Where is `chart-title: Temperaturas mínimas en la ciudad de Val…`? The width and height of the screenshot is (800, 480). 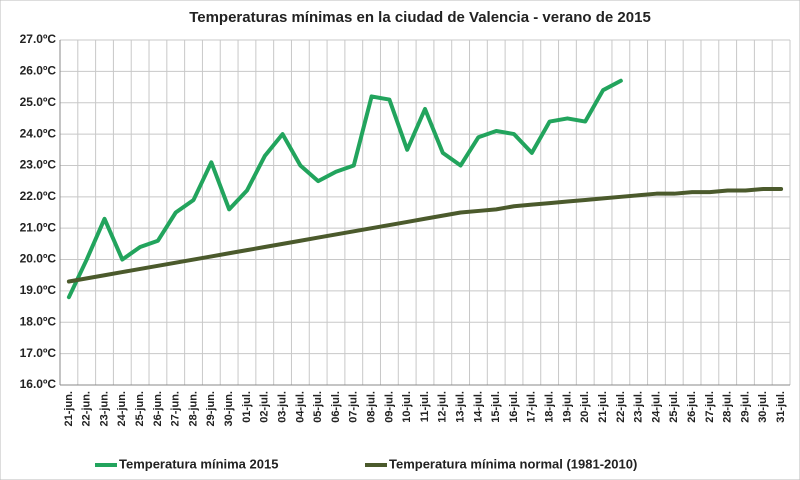
chart-title: Temperaturas mínimas en la ciudad de Val… is located at coordinates (420, 17).